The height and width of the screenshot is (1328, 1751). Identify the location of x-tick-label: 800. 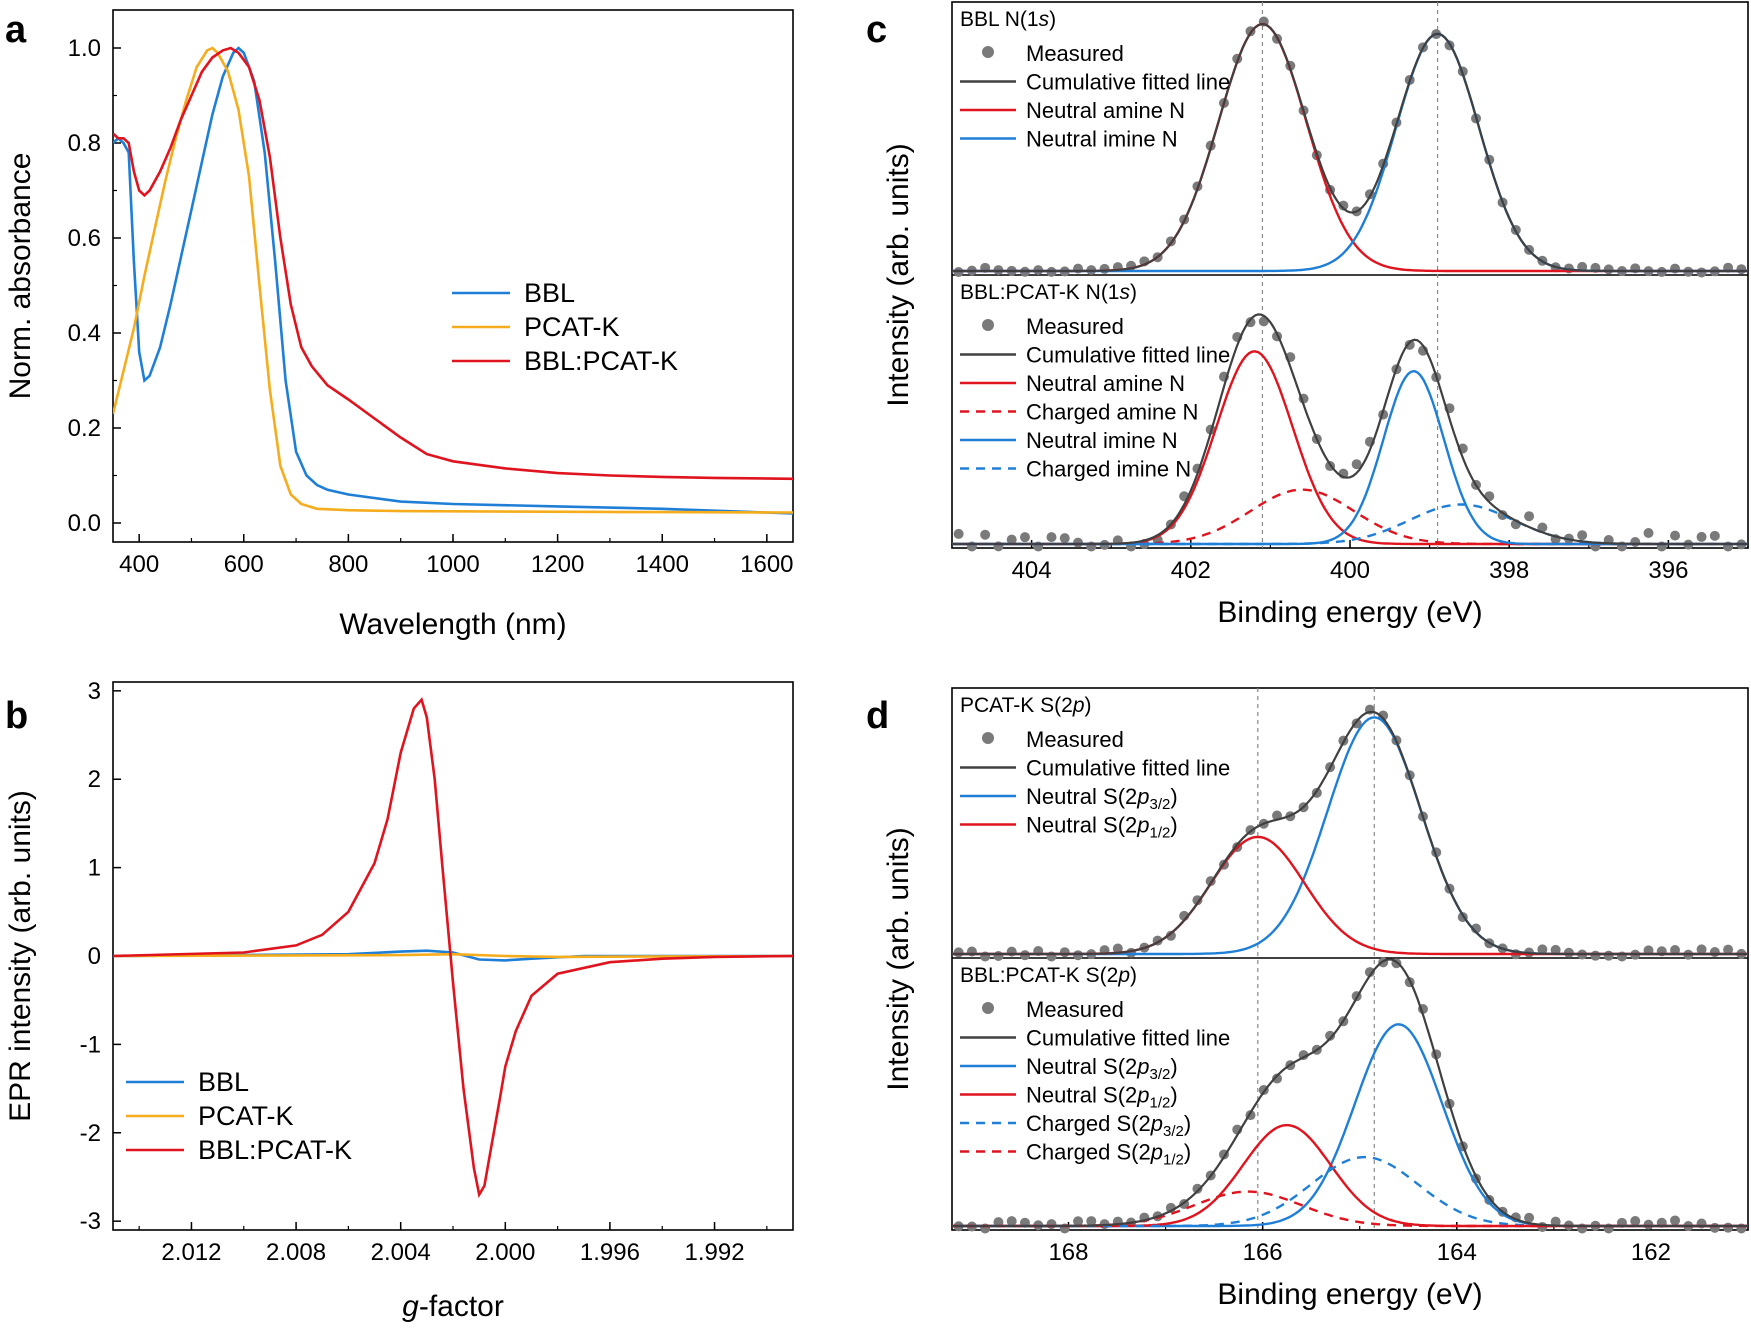
(348, 564).